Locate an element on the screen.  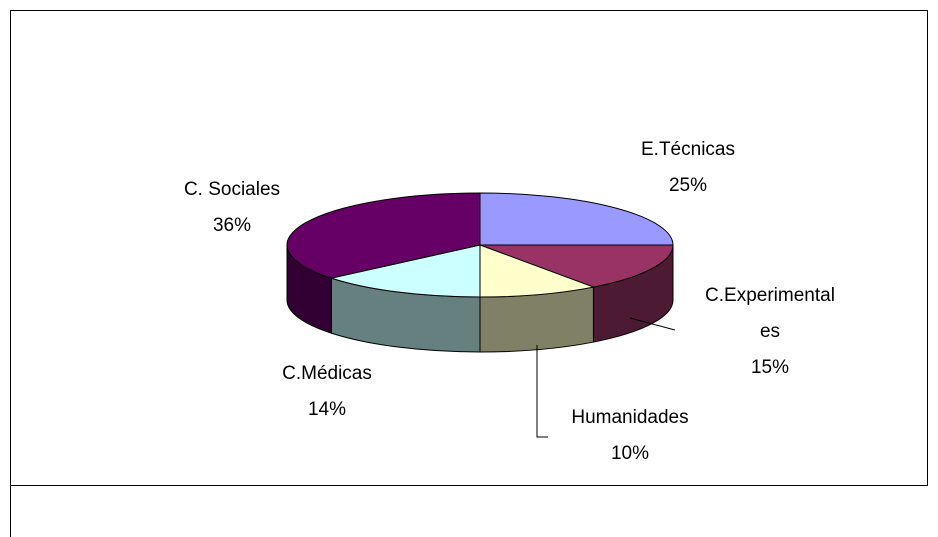
category-name: C. Sociales is located at coordinates (232, 189).